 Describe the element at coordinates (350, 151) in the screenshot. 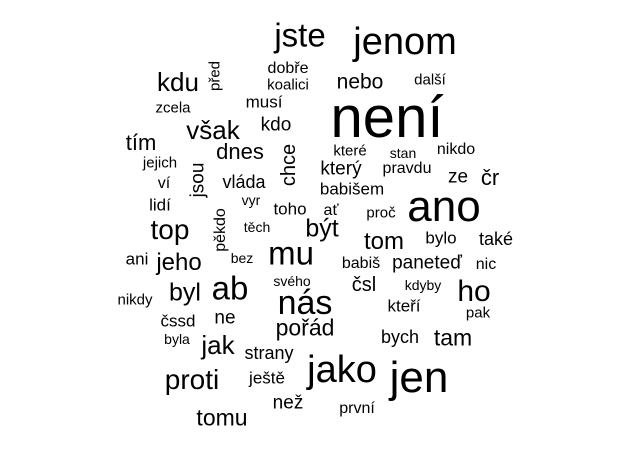

I see `word-ktere: které` at that location.